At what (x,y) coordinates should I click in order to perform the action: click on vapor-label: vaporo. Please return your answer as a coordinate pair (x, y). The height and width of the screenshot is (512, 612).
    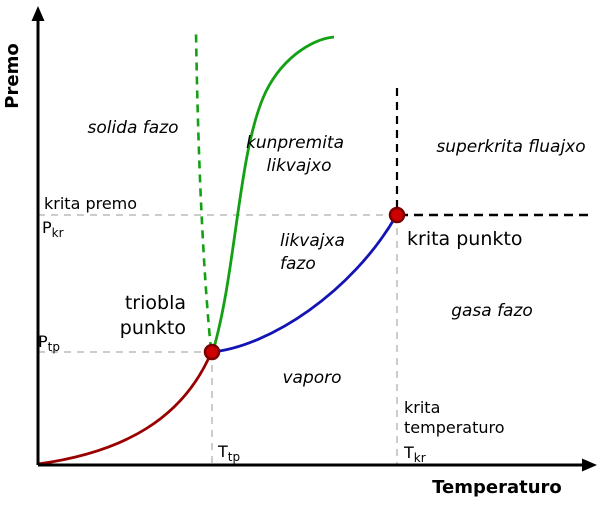
    Looking at the image, I should click on (311, 378).